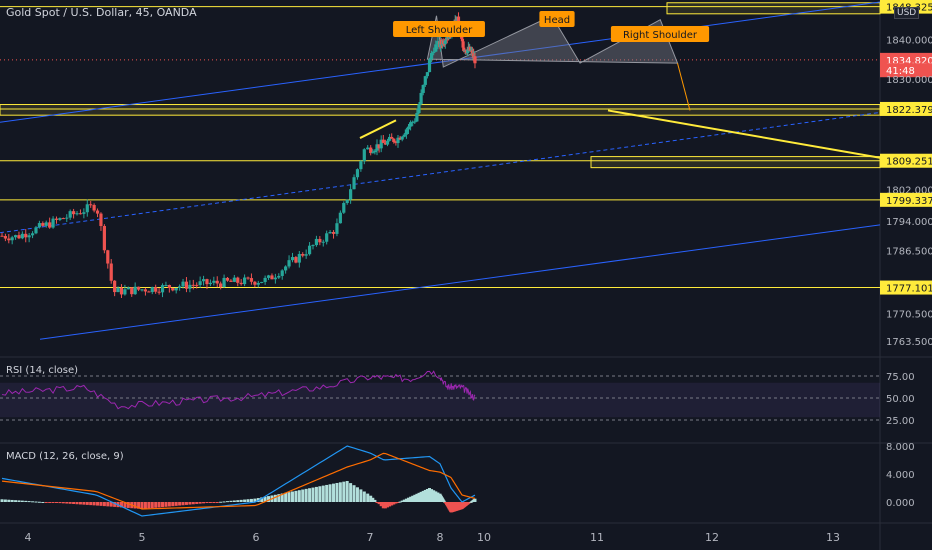 The width and height of the screenshot is (932, 550). Describe the element at coordinates (907, 13) in the screenshot. I see `currency-button: USD` at that location.